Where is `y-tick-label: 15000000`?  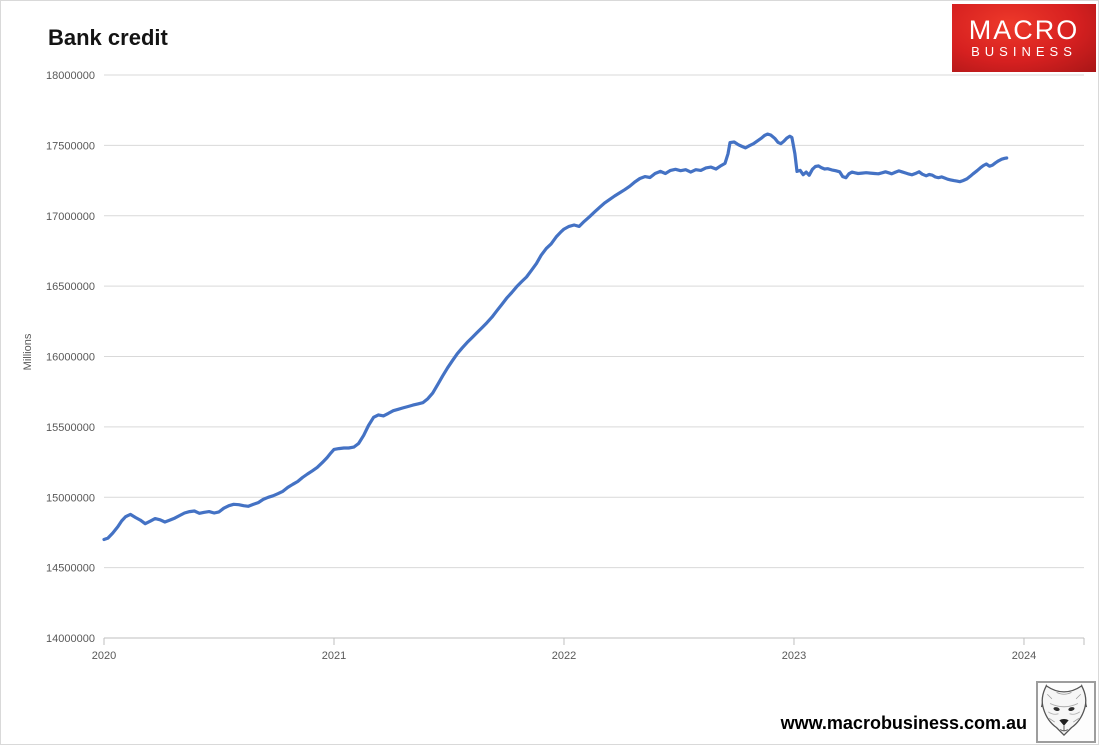
y-tick-label: 15000000 is located at coordinates (70, 498).